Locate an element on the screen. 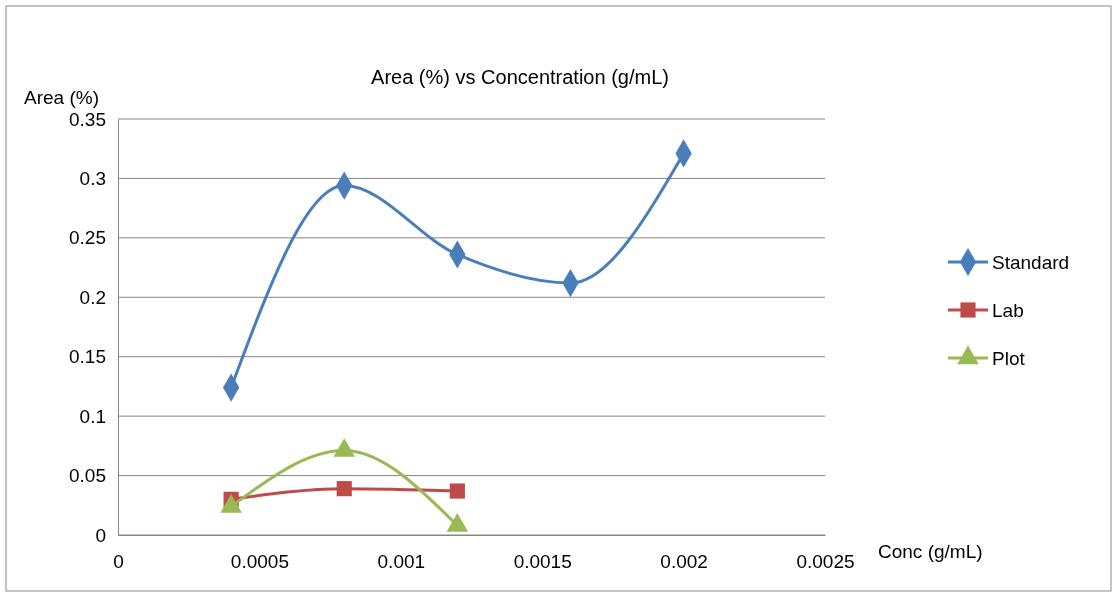 The width and height of the screenshot is (1117, 597). y-tick-label: 0.35 is located at coordinates (87, 119).